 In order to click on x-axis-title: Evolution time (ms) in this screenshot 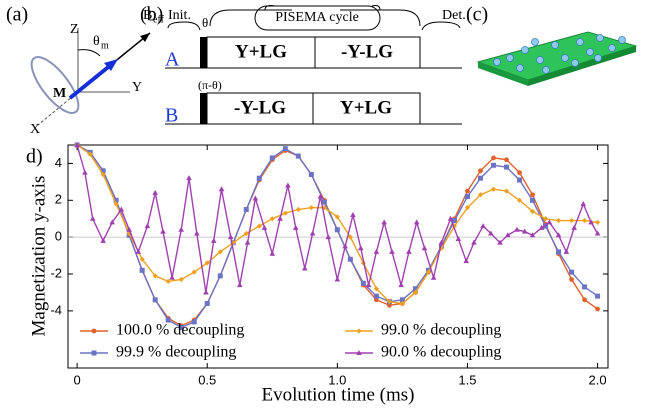, I will do `click(337, 394)`.